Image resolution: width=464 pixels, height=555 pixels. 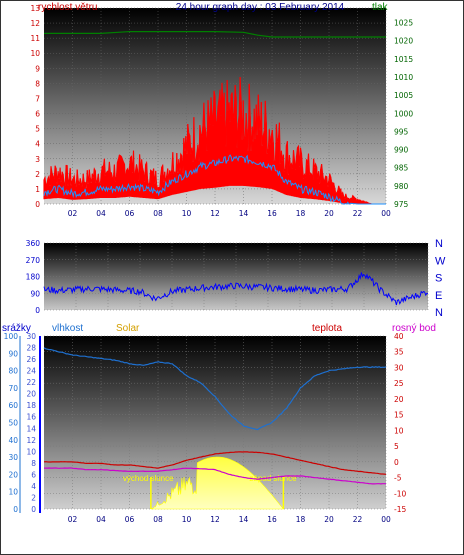 I want to click on temp-x-tick-label: 08, so click(x=158, y=519).